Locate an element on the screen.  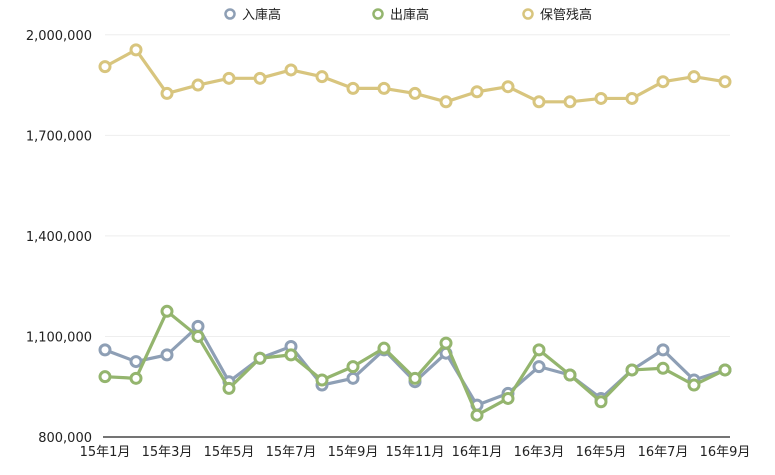
y-tick-label: 2,000,000 is located at coordinates (59, 36).